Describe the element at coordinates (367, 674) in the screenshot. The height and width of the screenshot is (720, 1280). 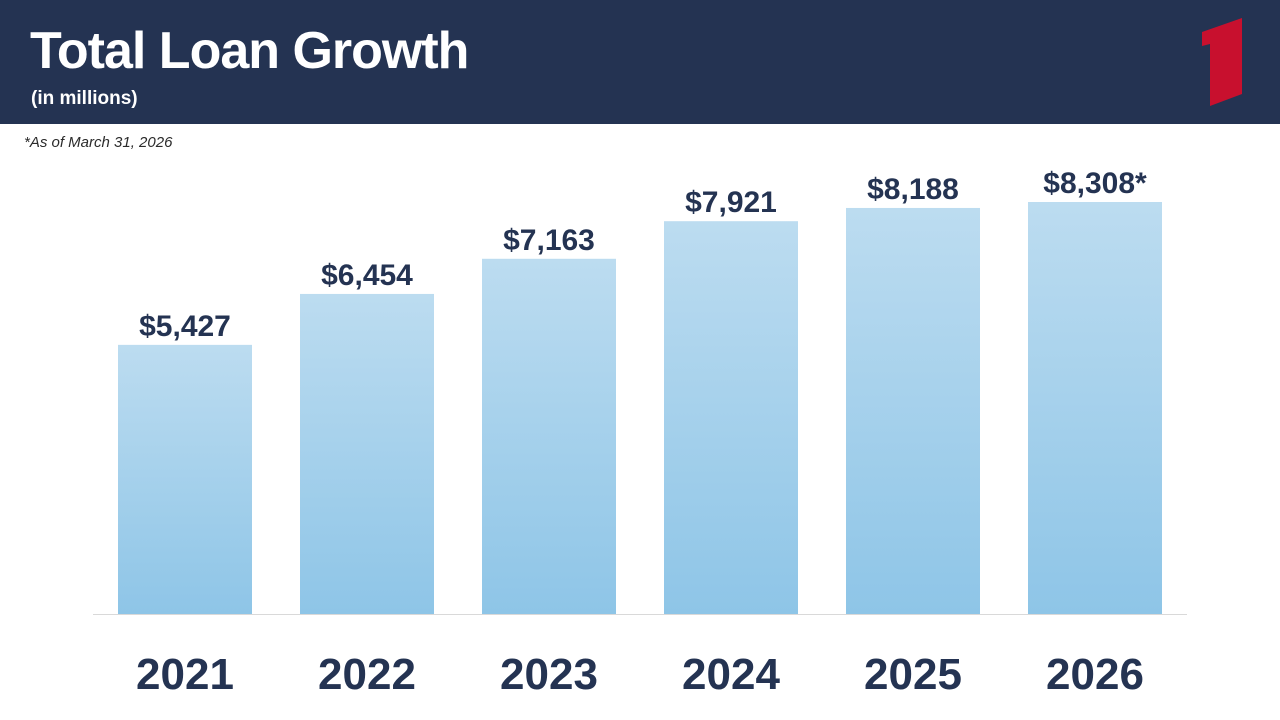
I see `category-label-2022: 2022` at that location.